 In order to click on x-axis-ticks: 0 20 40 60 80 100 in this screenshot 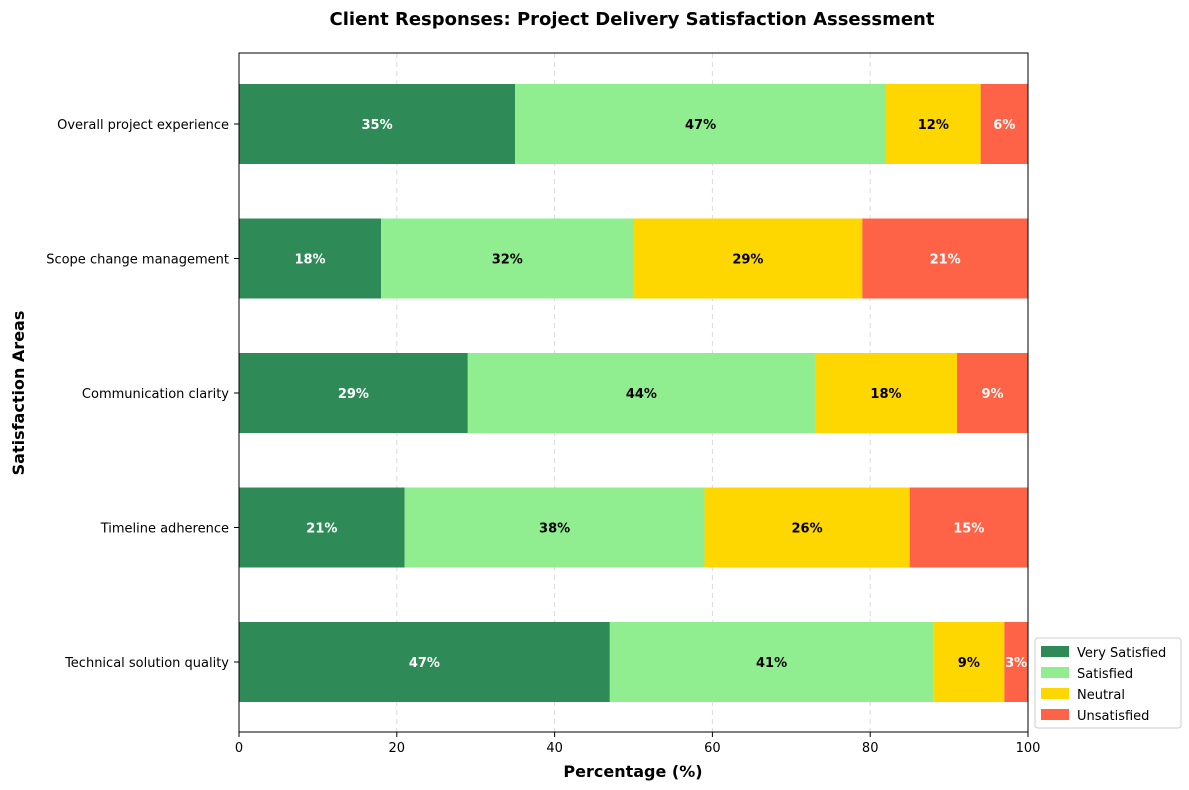, I will do `click(638, 744)`.